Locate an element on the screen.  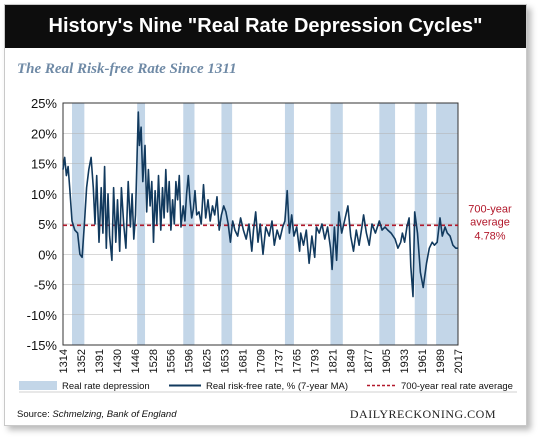
source-text: Schmelzing, Bank of England is located at coordinates (114, 414).